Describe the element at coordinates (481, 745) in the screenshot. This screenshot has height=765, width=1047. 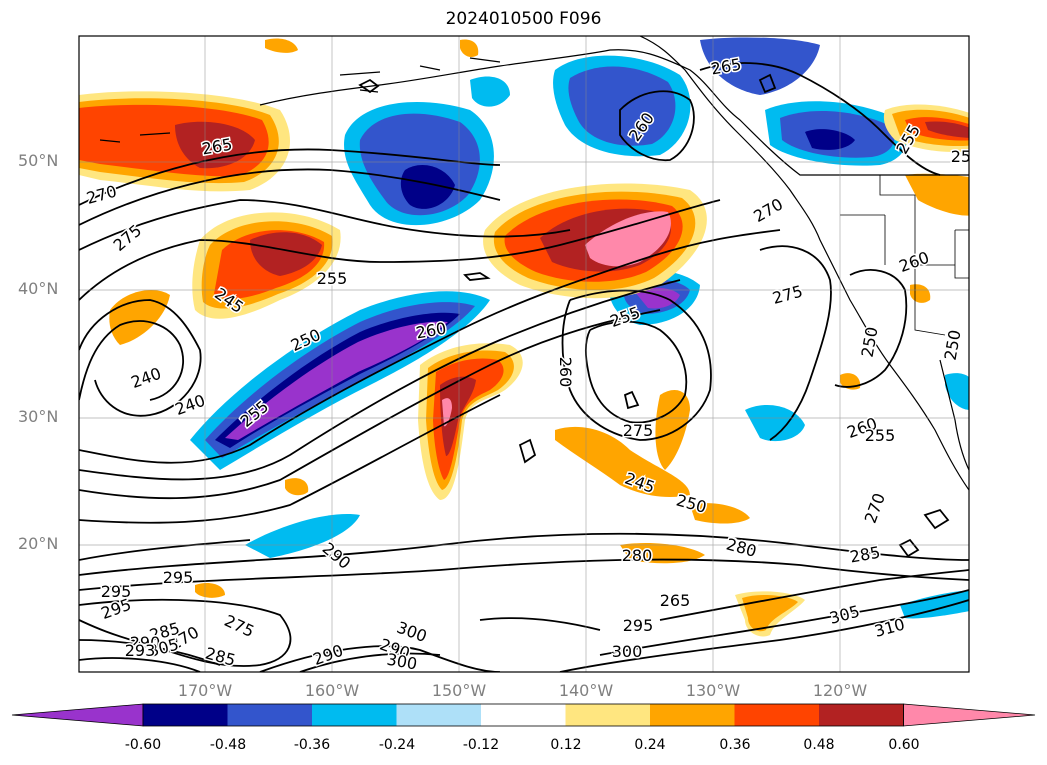
I see `colorbar-tick: -0.12` at that location.